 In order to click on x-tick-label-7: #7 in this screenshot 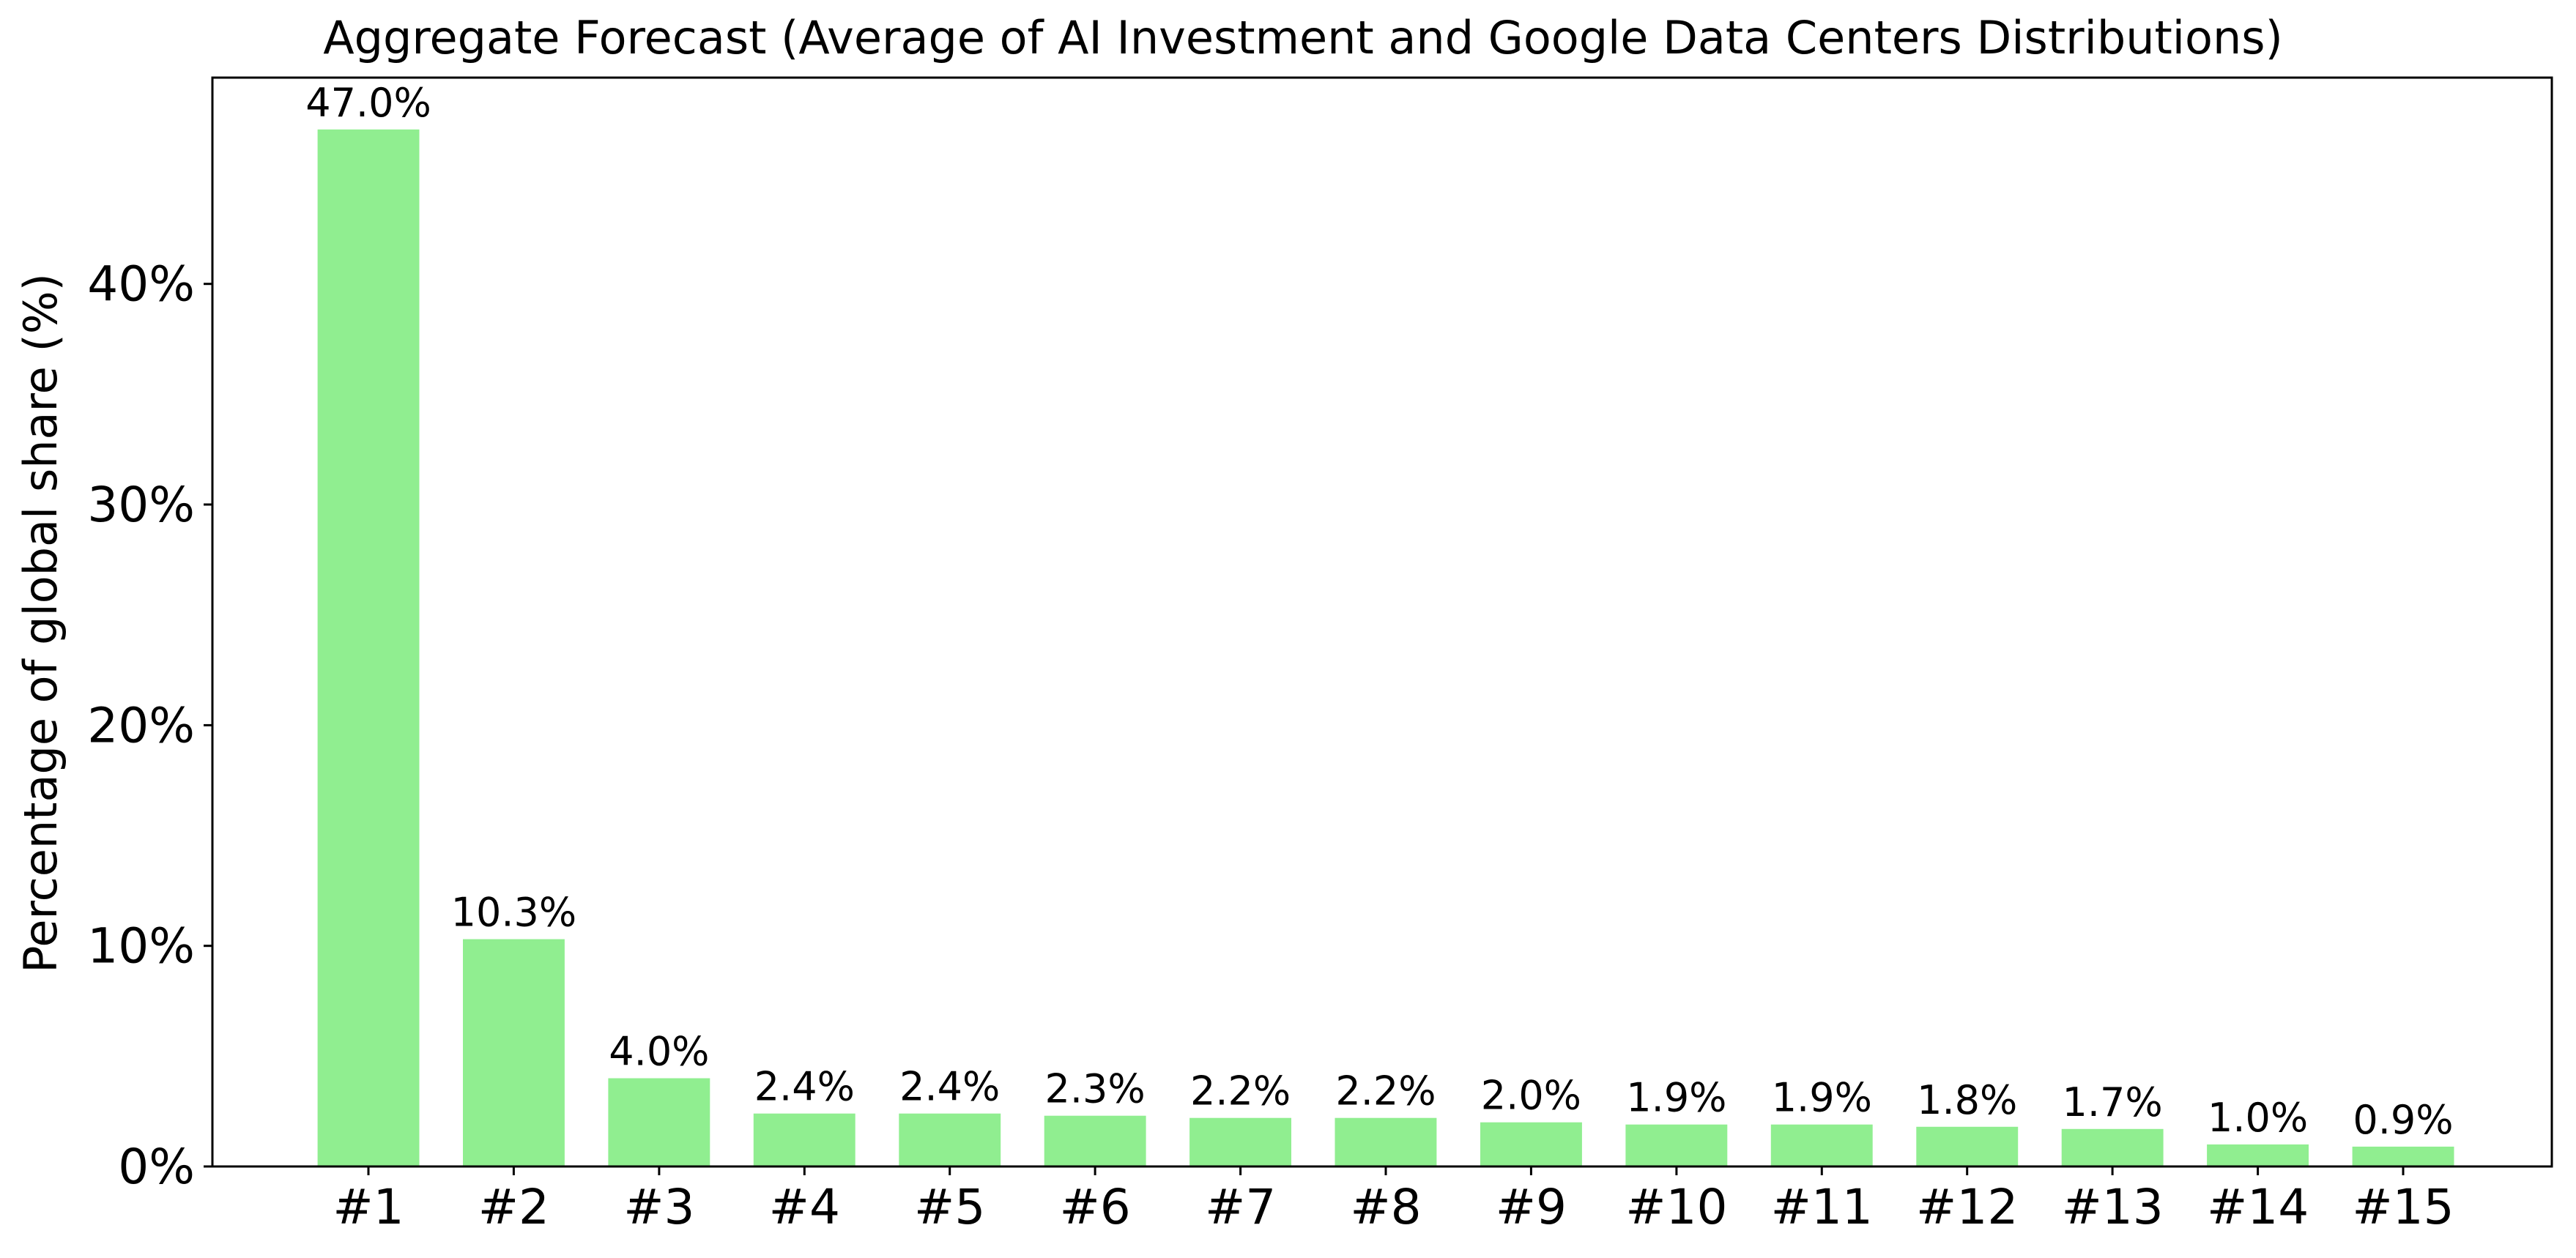, I will do `click(1240, 1207)`.